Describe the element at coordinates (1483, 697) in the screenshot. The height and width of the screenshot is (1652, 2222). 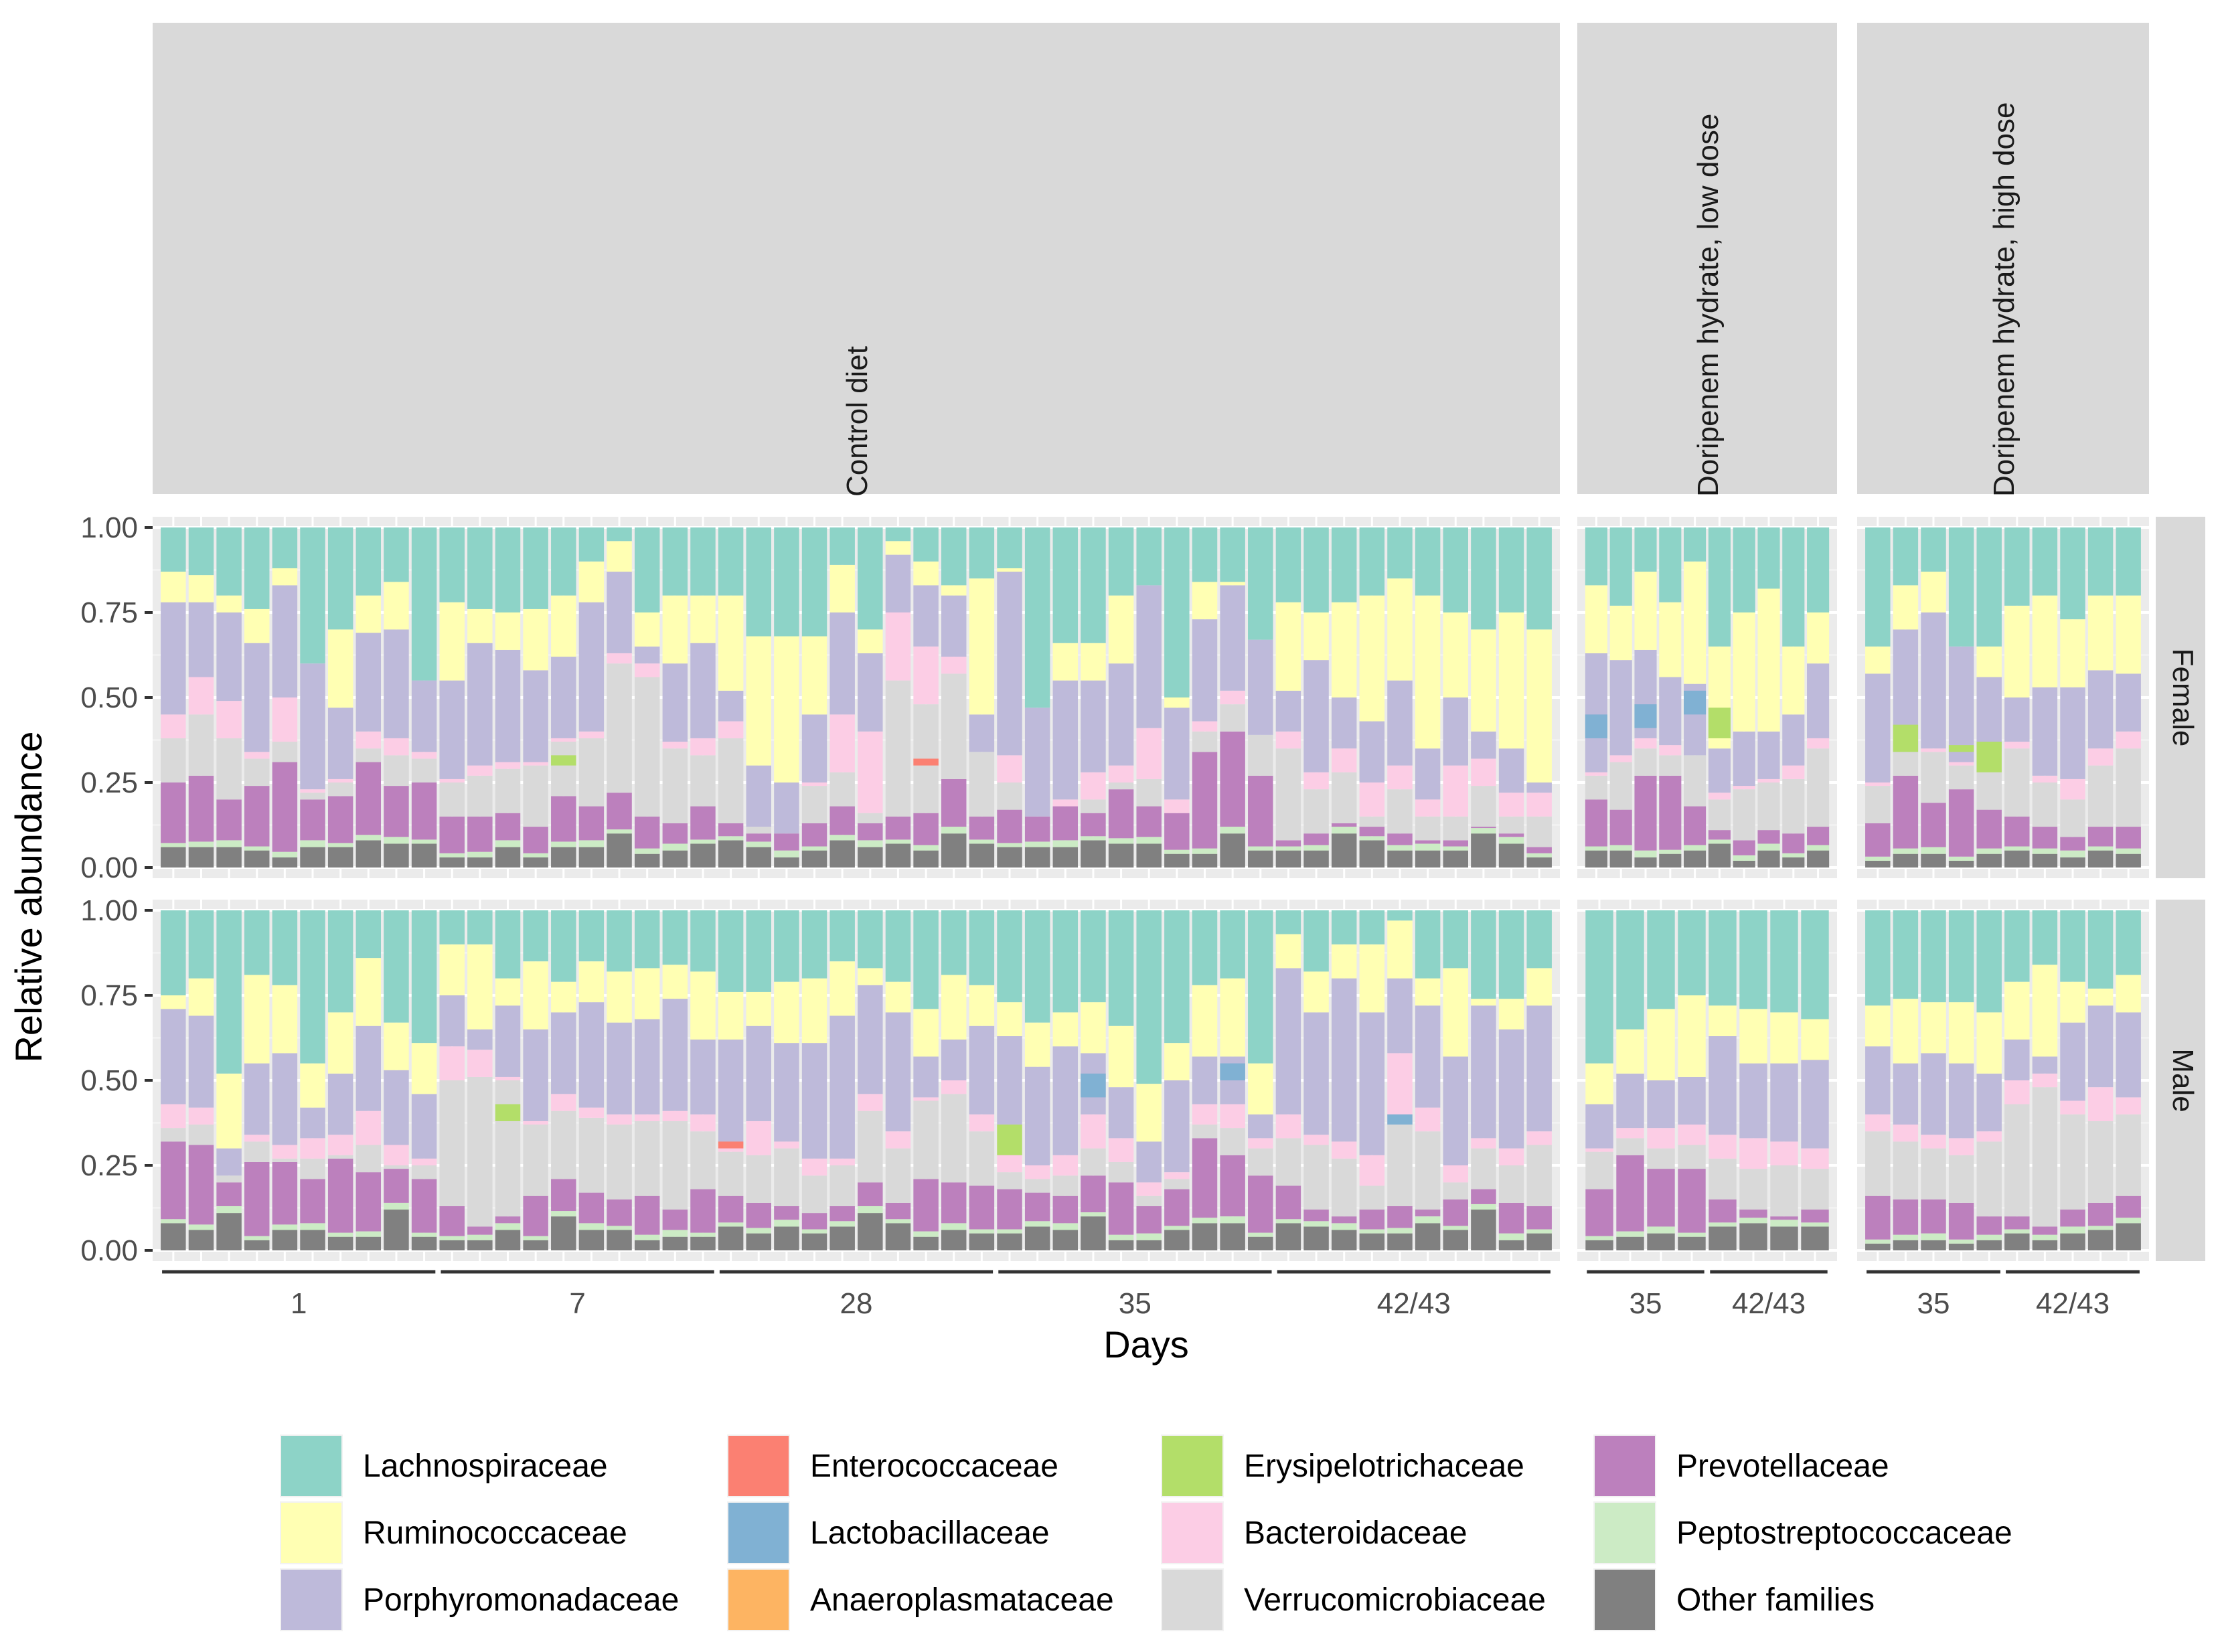
I see `bar-42/43-8` at that location.